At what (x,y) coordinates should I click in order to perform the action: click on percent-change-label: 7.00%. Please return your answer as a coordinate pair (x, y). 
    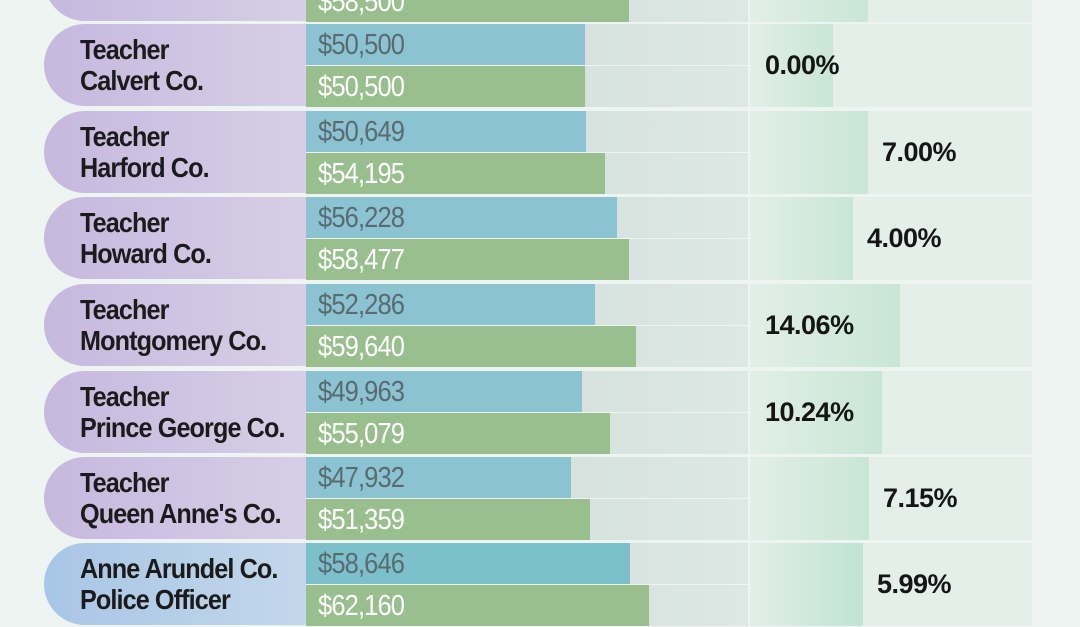
    Looking at the image, I should click on (919, 152).